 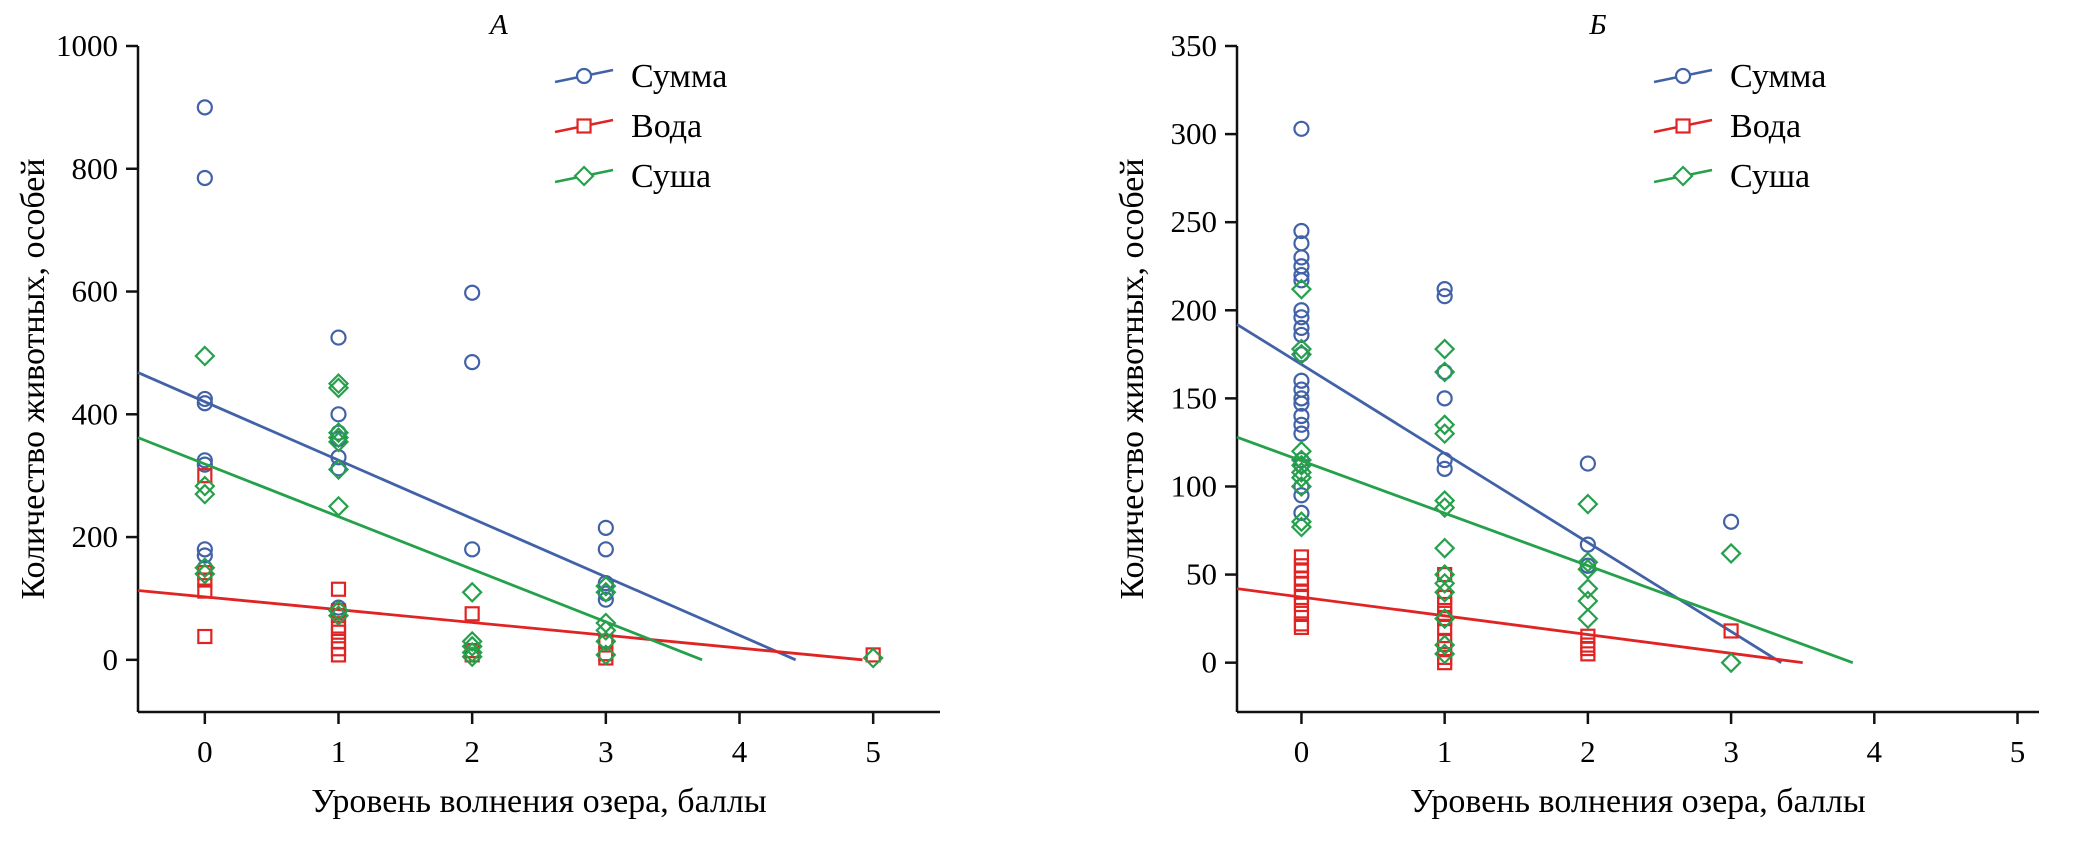 I want to click on y-tick-label: 100, so click(x=1194, y=485).